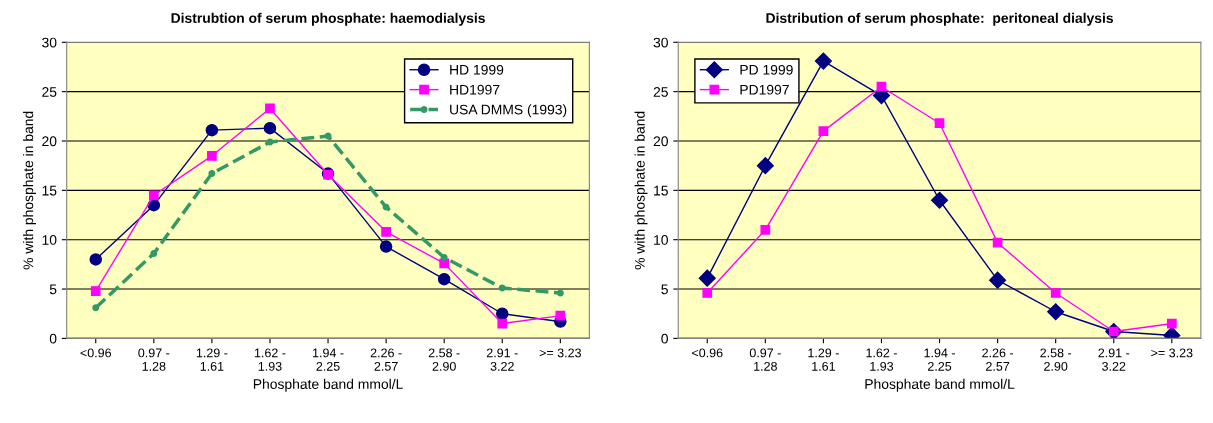 This screenshot has height=423, width=1213. Describe the element at coordinates (766, 69) in the screenshot. I see `legend-label: PD 1999` at that location.